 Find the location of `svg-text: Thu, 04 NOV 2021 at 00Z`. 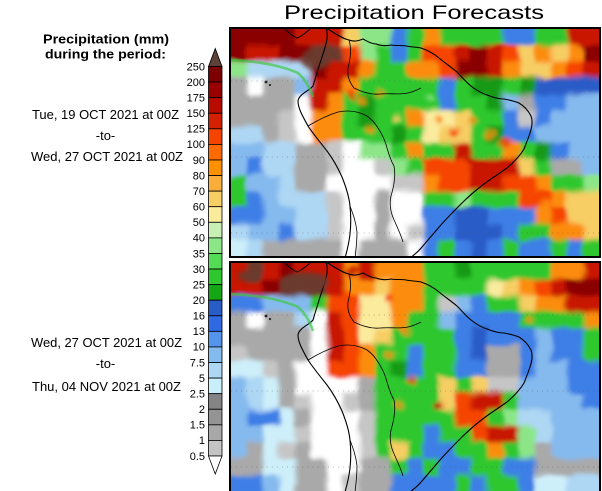

svg-text: Thu, 04 NOV 2021 at 00Z is located at coordinates (106, 386).